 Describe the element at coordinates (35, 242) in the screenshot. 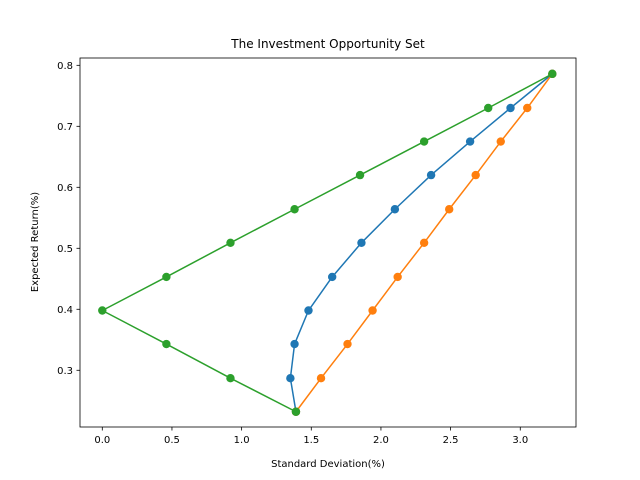

I see `y-axis-label: Expected Return(%)` at that location.